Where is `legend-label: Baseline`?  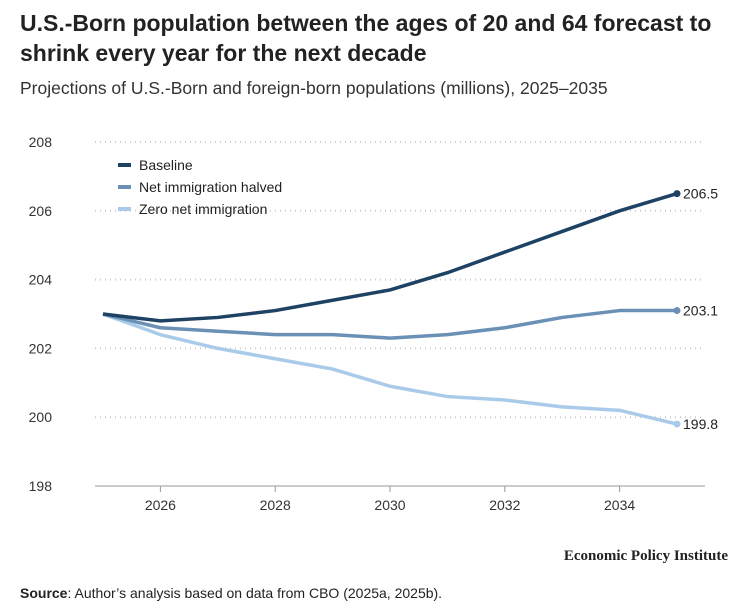 legend-label: Baseline is located at coordinates (166, 165).